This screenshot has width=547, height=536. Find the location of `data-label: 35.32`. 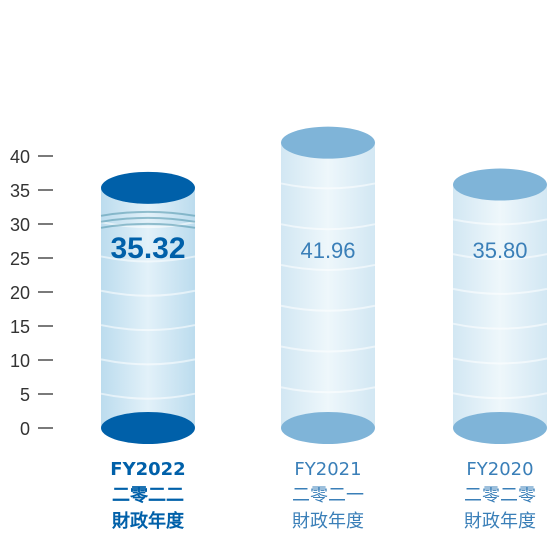

data-label: 35.32 is located at coordinates (147, 248).